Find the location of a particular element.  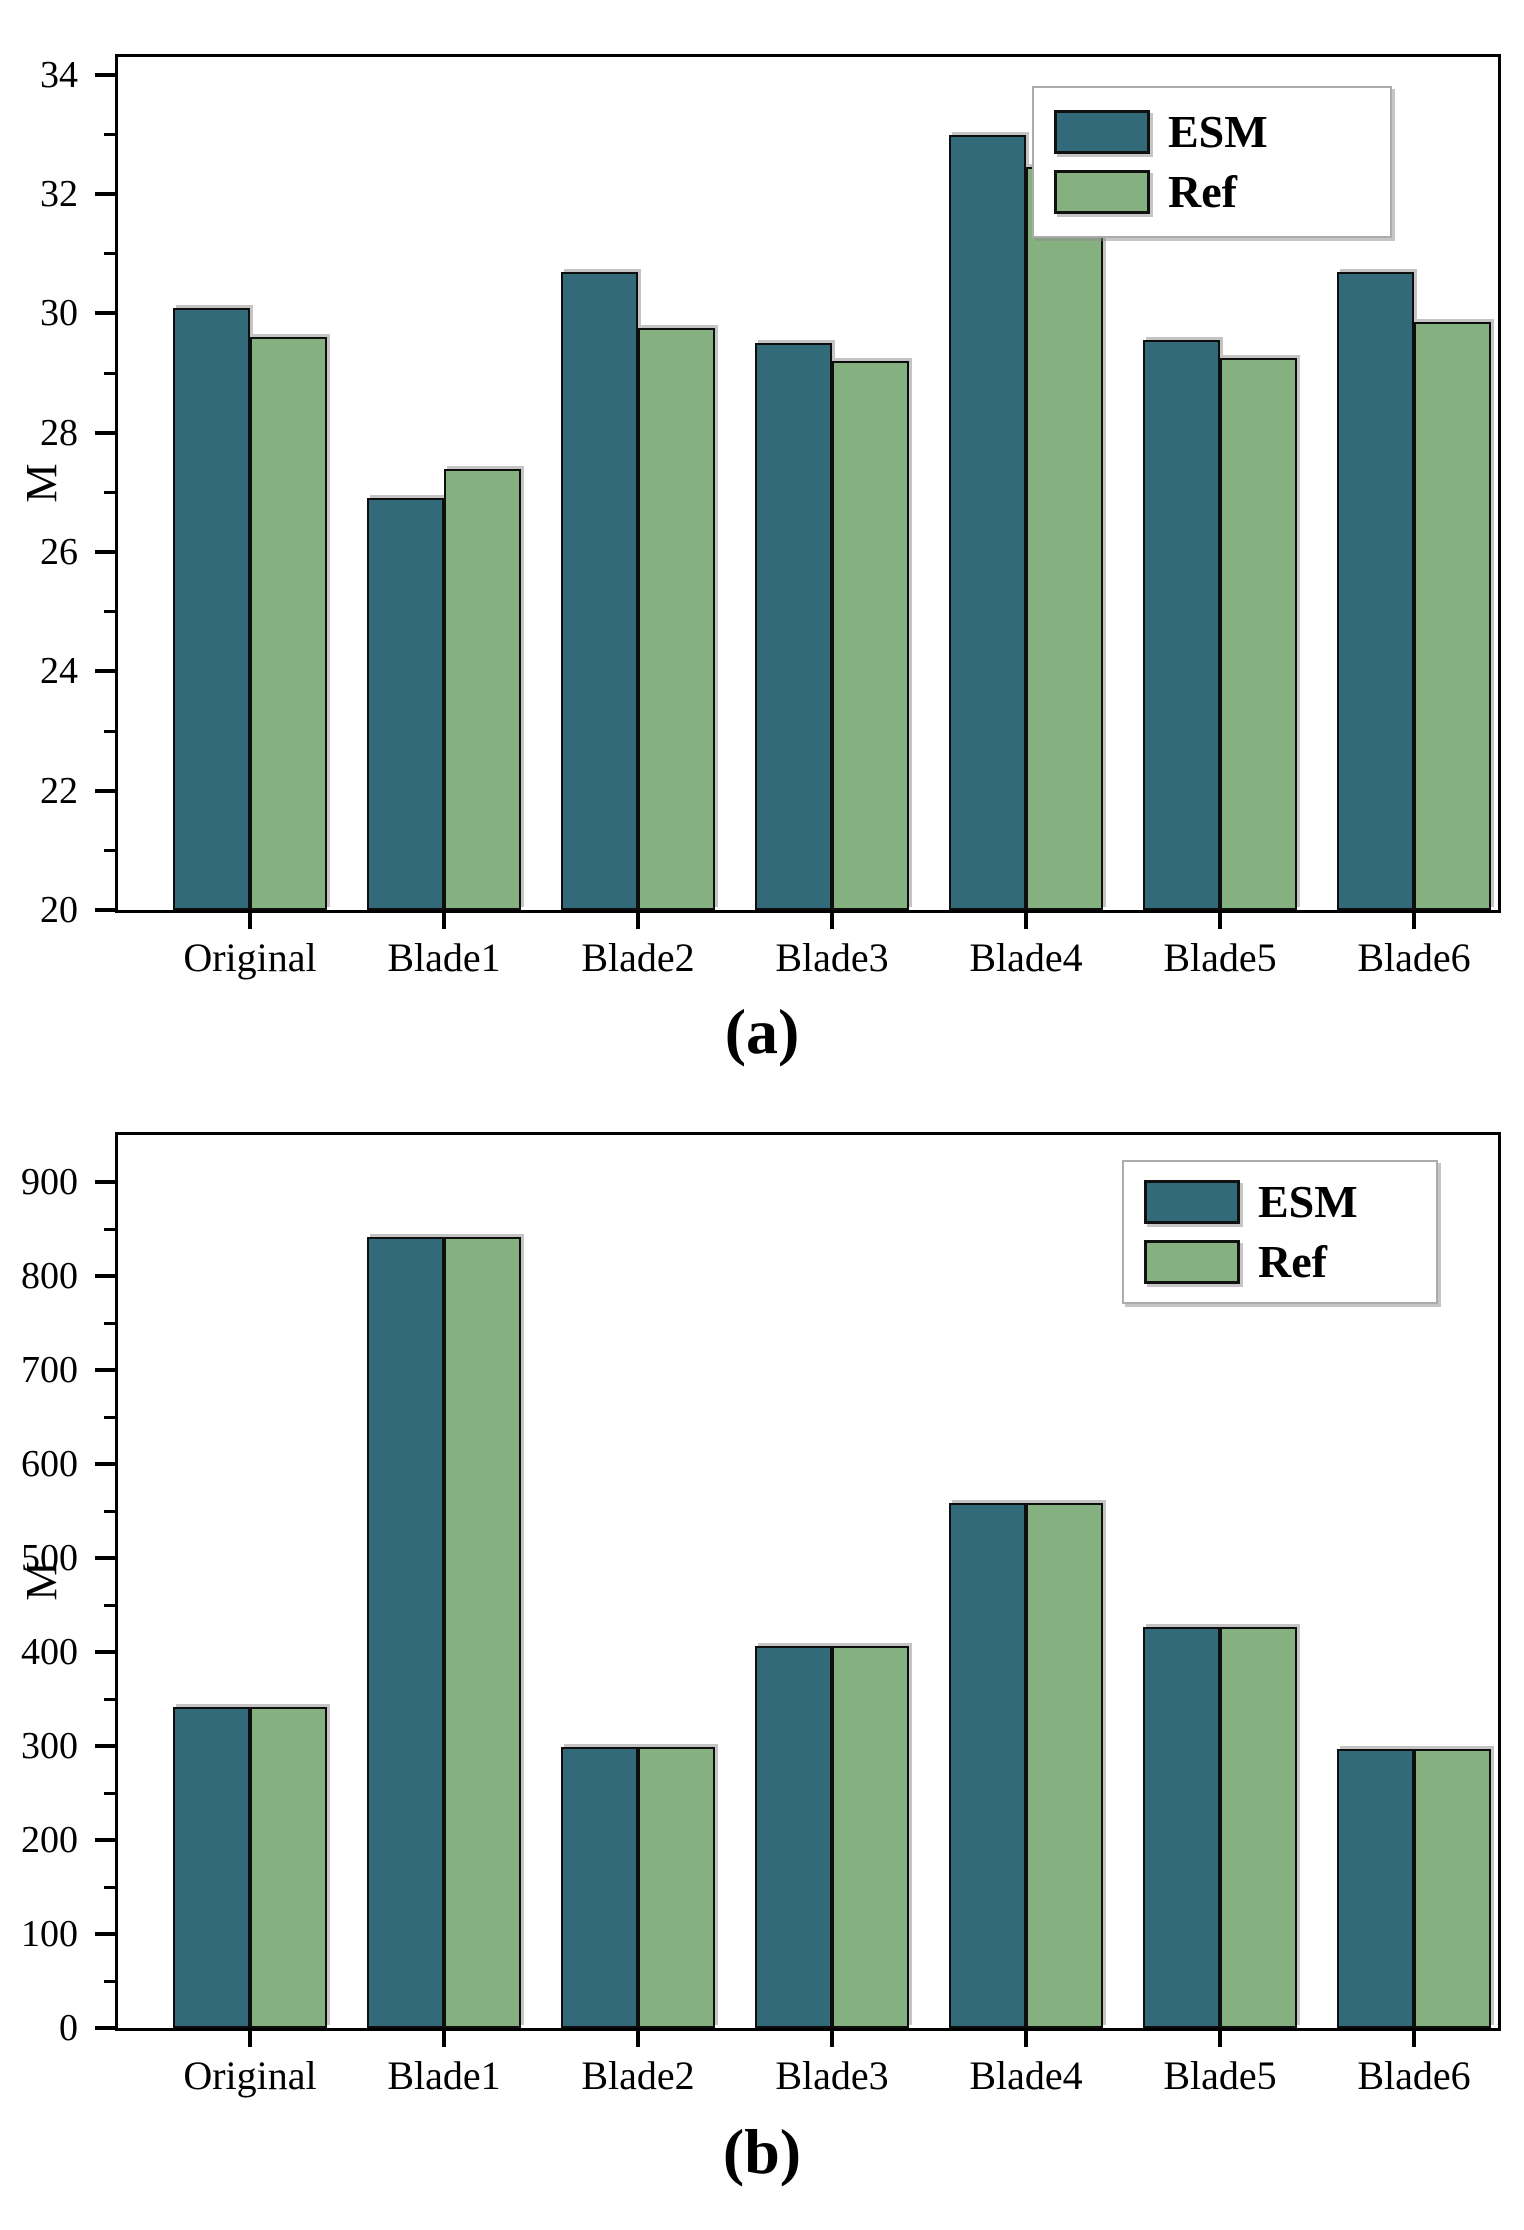

y-tick-label: 30 is located at coordinates (59, 313).